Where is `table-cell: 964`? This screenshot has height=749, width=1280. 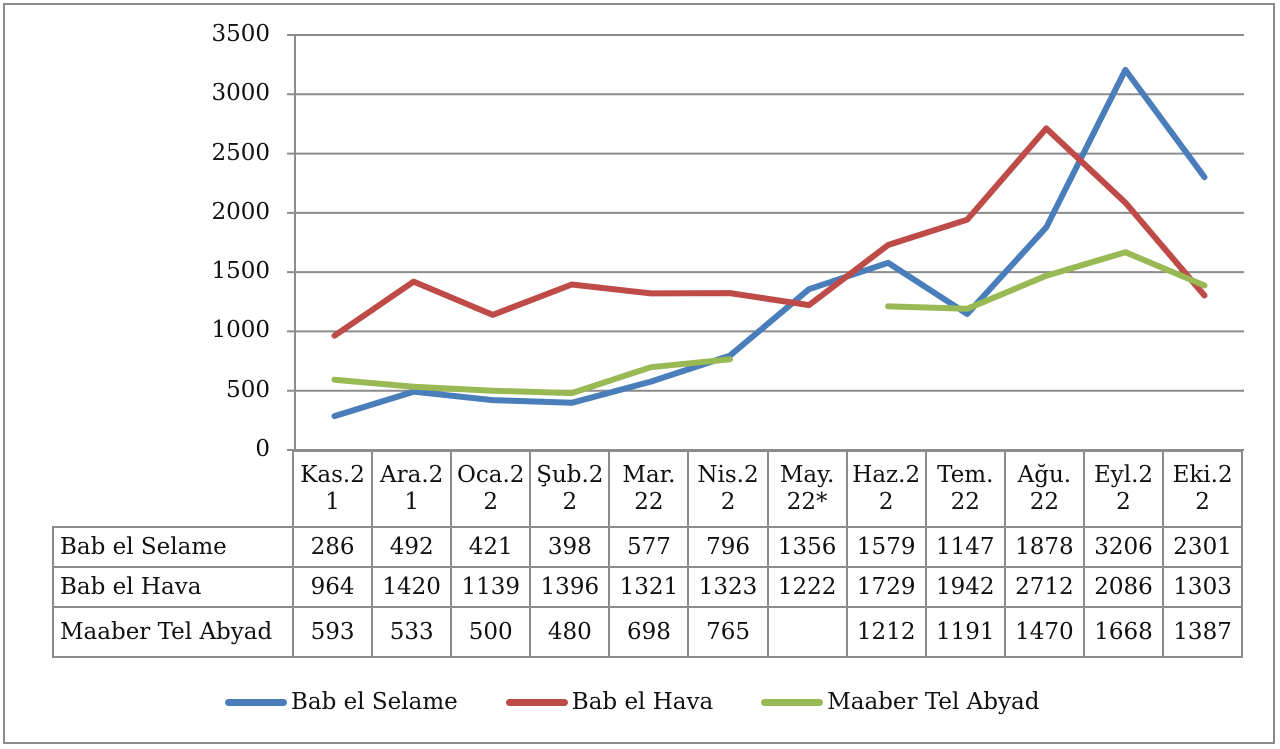
table-cell: 964 is located at coordinates (332, 587).